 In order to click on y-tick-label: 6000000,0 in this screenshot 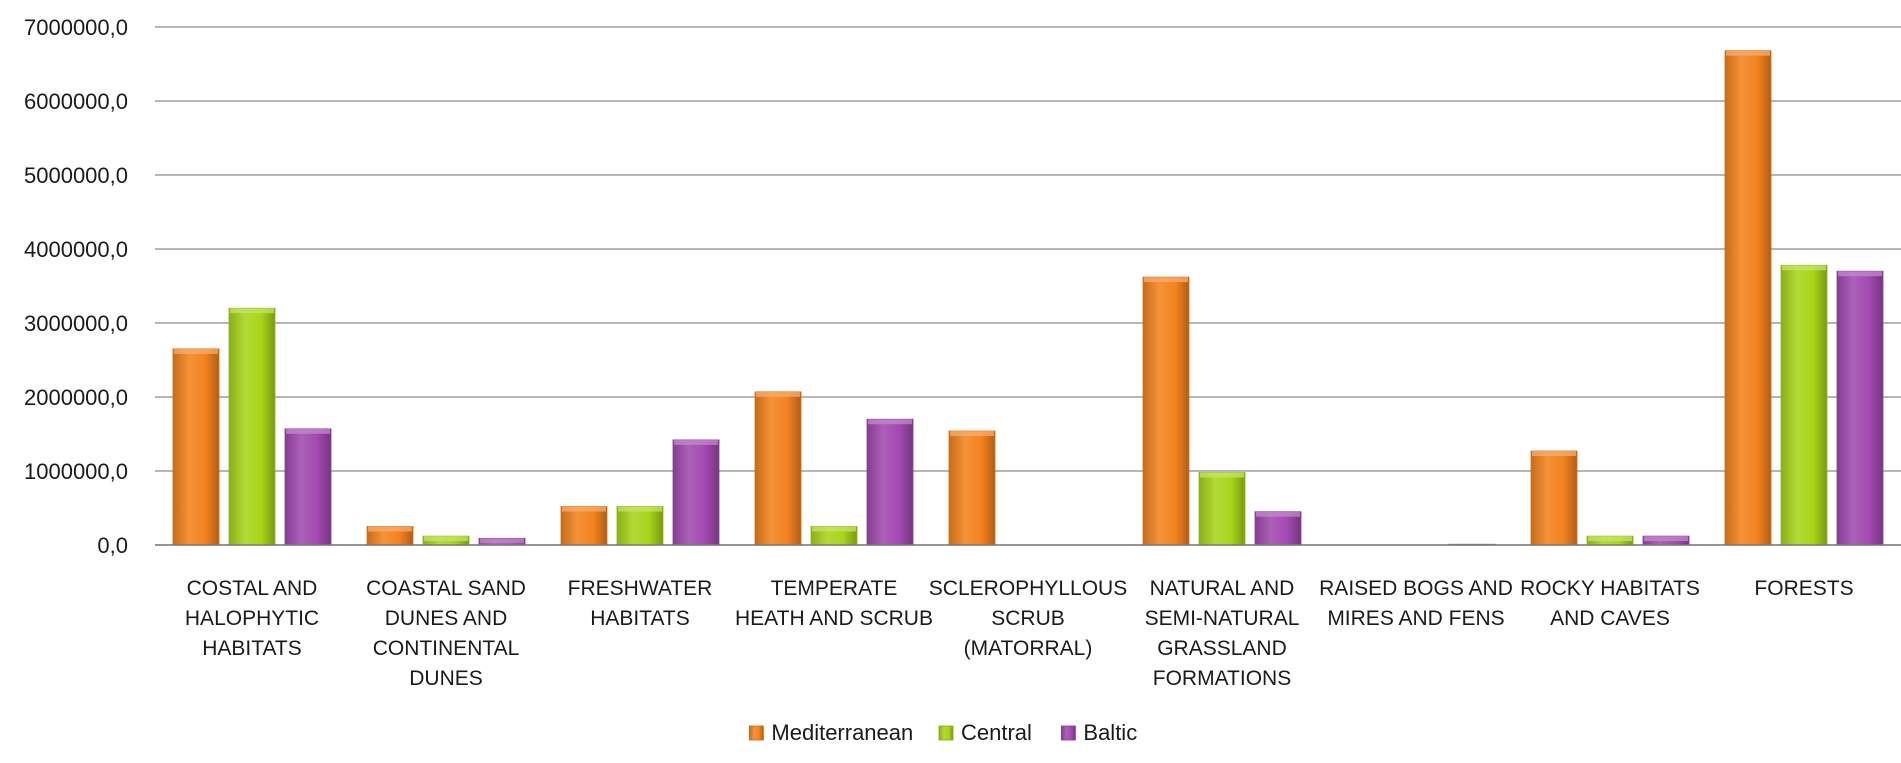, I will do `click(76, 101)`.